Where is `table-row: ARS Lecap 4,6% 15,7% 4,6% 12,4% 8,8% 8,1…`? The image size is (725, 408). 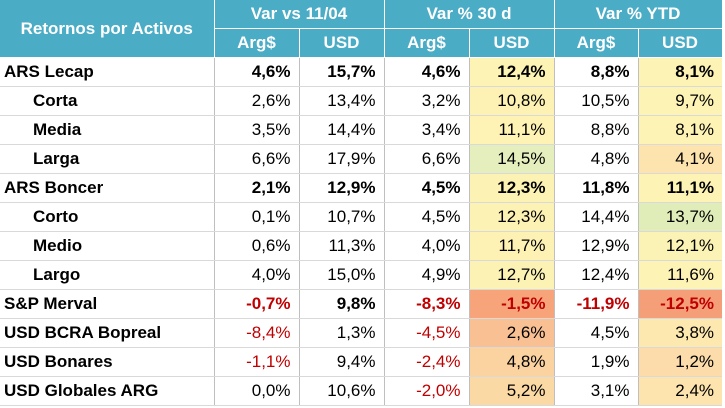 table-row: ARS Lecap 4,6% 15,7% 4,6% 12,4% 8,8% 8,1… is located at coordinates (361, 72).